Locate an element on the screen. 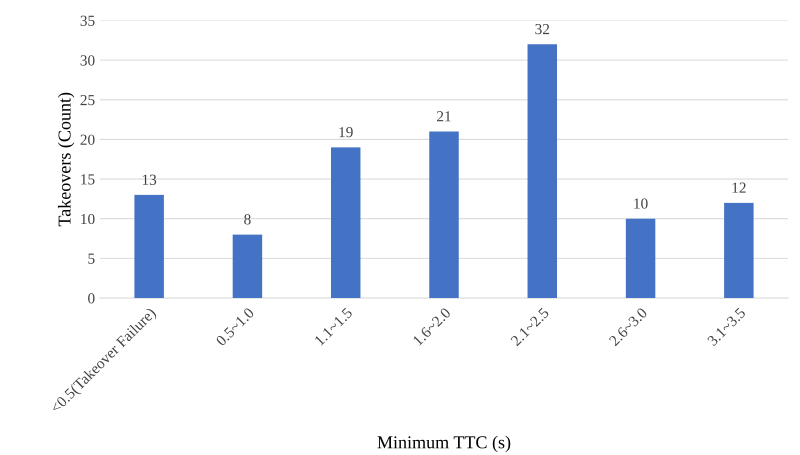 This screenshot has height=455, width=800. x-axis-title: Minimum TTC (s) is located at coordinates (443, 444).